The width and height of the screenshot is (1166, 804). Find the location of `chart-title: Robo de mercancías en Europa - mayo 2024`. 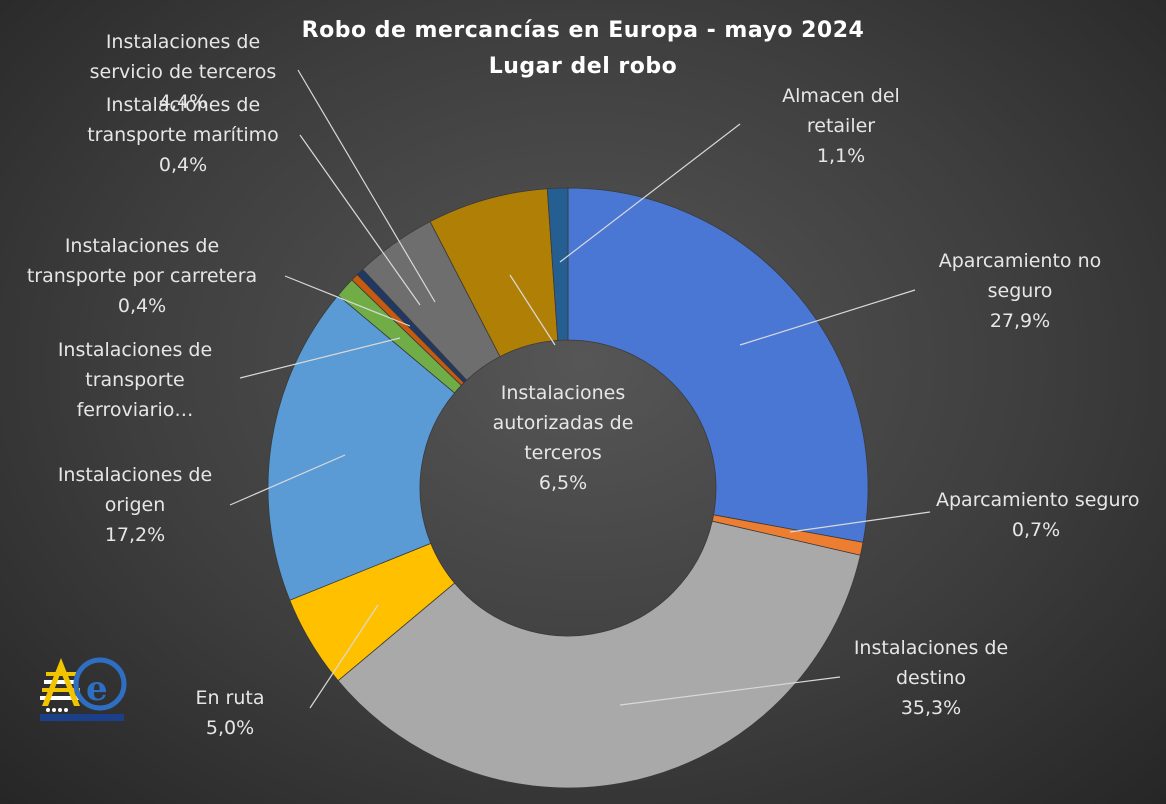

chart-title: Robo de mercancías en Europa - mayo 2024 is located at coordinates (583, 30).